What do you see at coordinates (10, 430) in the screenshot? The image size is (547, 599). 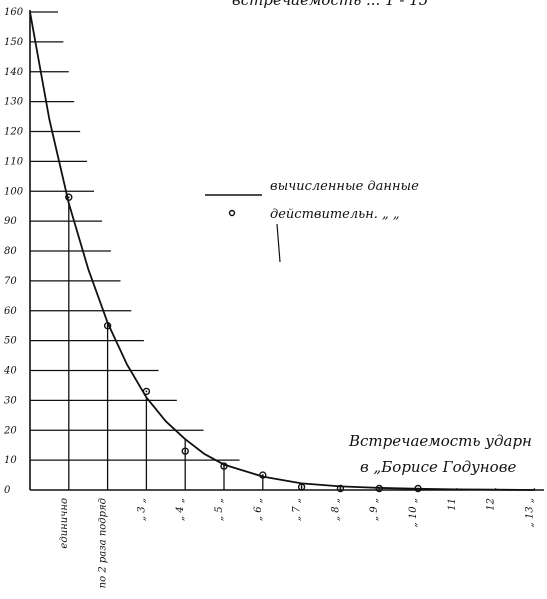 I see `y-tick-label: 20` at bounding box center [10, 430].